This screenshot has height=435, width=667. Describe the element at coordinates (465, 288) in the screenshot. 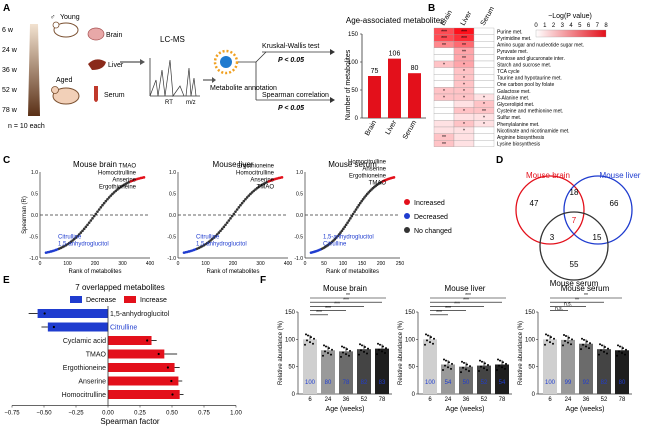

I see `chart-title: Mouse liver` at that location.